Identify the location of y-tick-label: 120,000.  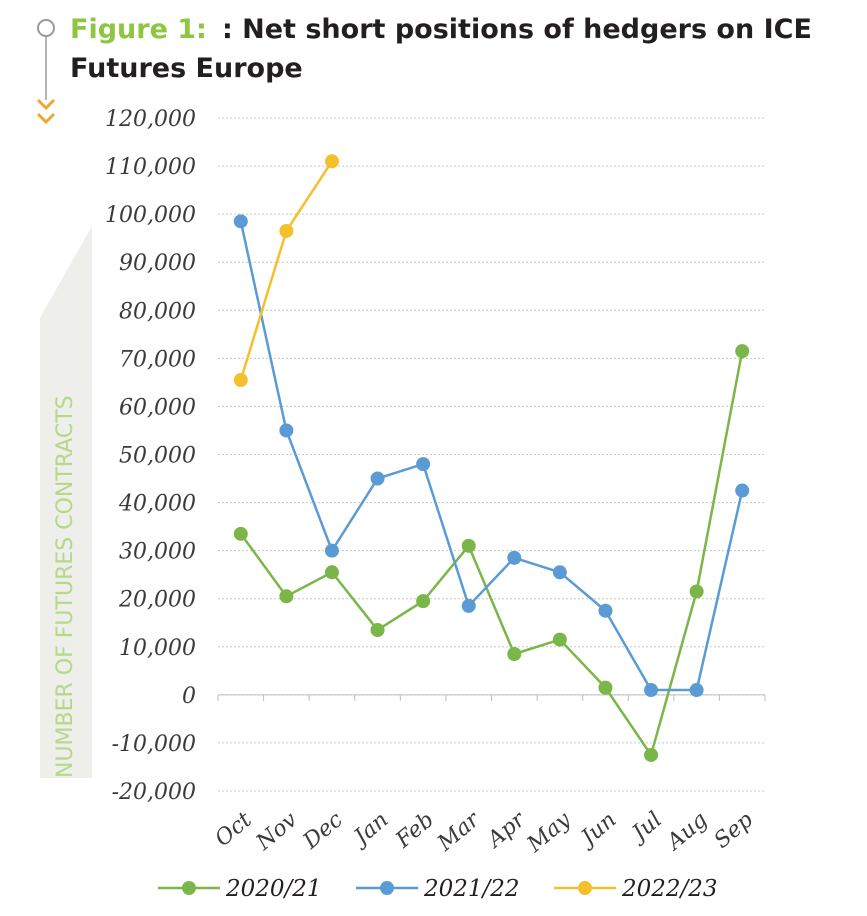
(150, 119).